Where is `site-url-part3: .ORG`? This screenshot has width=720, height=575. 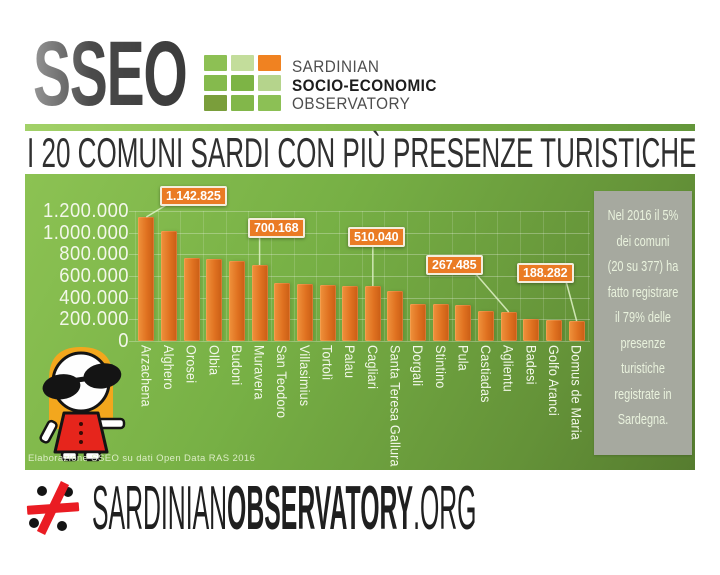 site-url-part3: .ORG is located at coordinates (445, 508).